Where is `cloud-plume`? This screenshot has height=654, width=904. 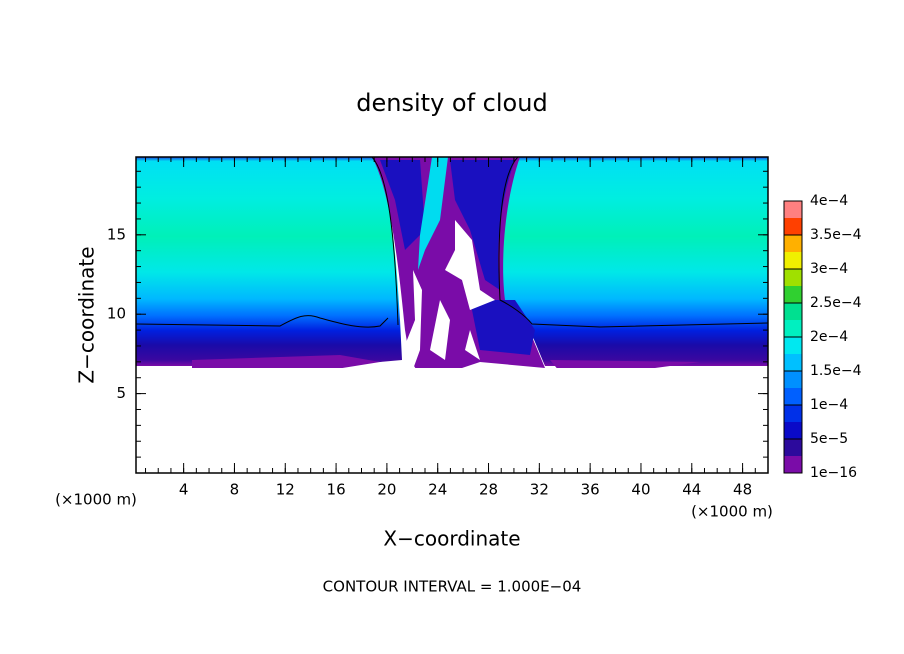 cloud-plume is located at coordinates (433, 213).